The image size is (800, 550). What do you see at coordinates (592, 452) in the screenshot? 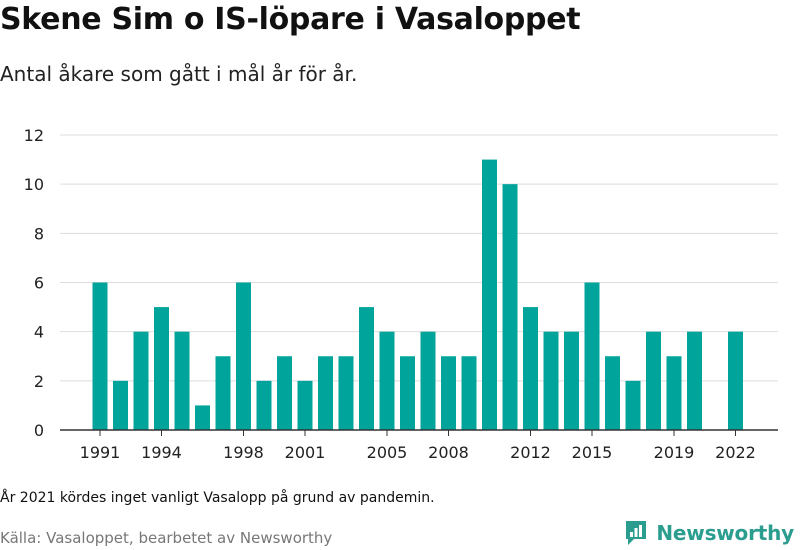
I see `x-tick-label: 2015` at bounding box center [592, 452].